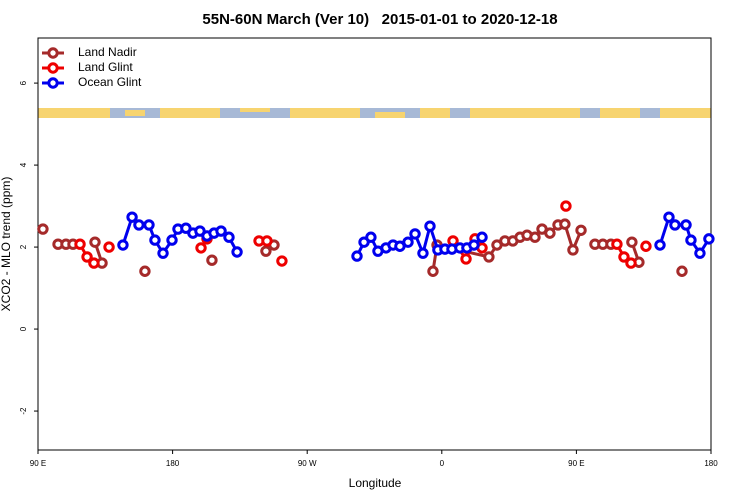 The width and height of the screenshot is (750, 500). I want to click on map-strip, so click(374, 113).